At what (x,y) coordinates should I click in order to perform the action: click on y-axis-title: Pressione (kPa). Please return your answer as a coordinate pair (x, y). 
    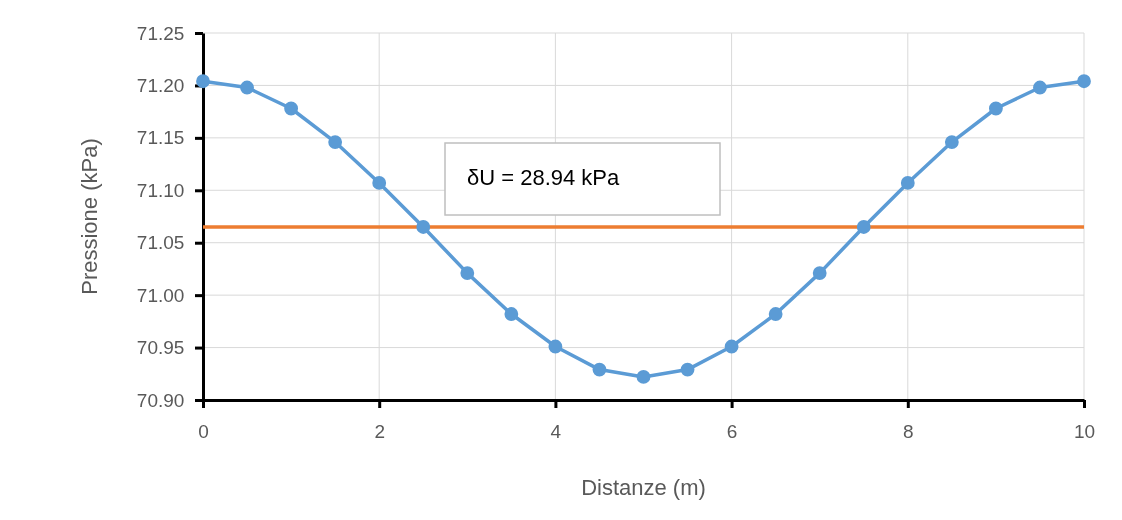
    Looking at the image, I should click on (89, 216).